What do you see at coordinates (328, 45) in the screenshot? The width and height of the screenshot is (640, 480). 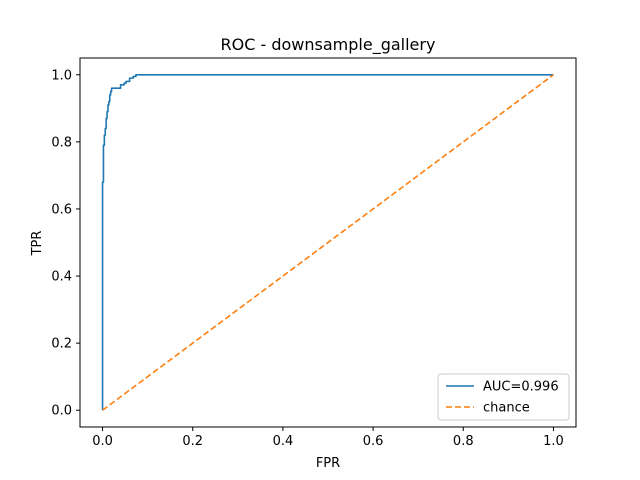 I see `chart-title: ROC - downsample_gallery` at bounding box center [328, 45].